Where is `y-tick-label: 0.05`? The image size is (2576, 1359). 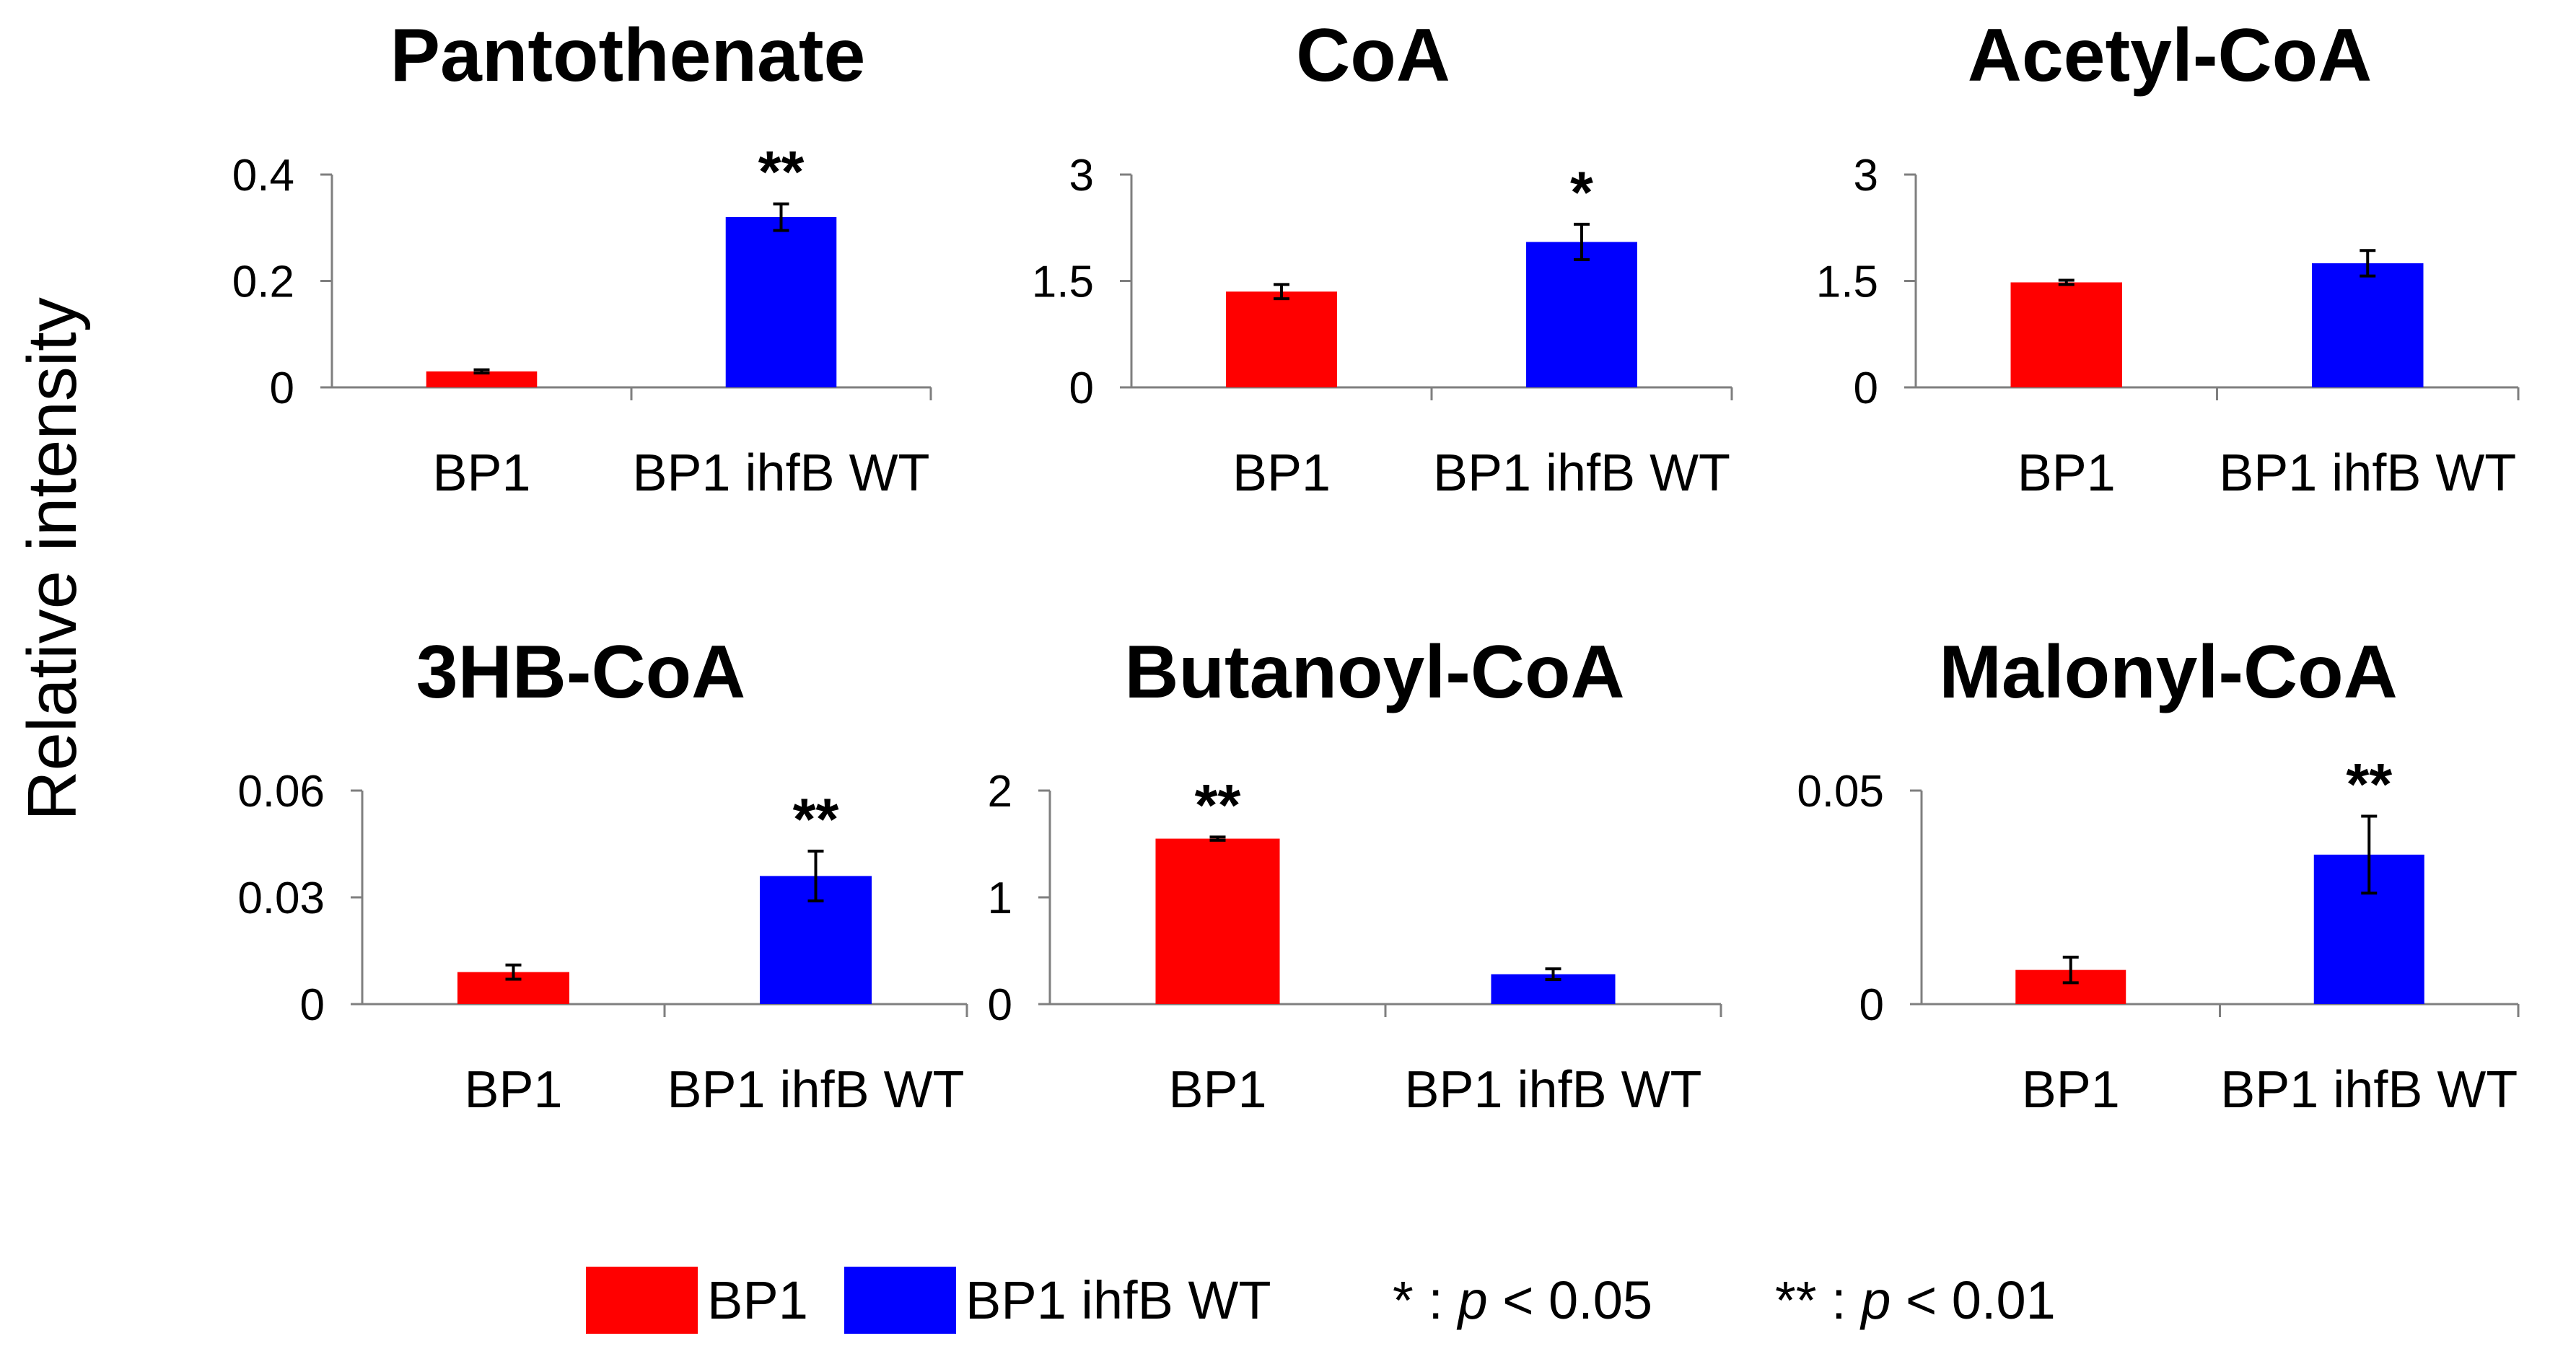 y-tick-label: 0.05 is located at coordinates (1841, 792).